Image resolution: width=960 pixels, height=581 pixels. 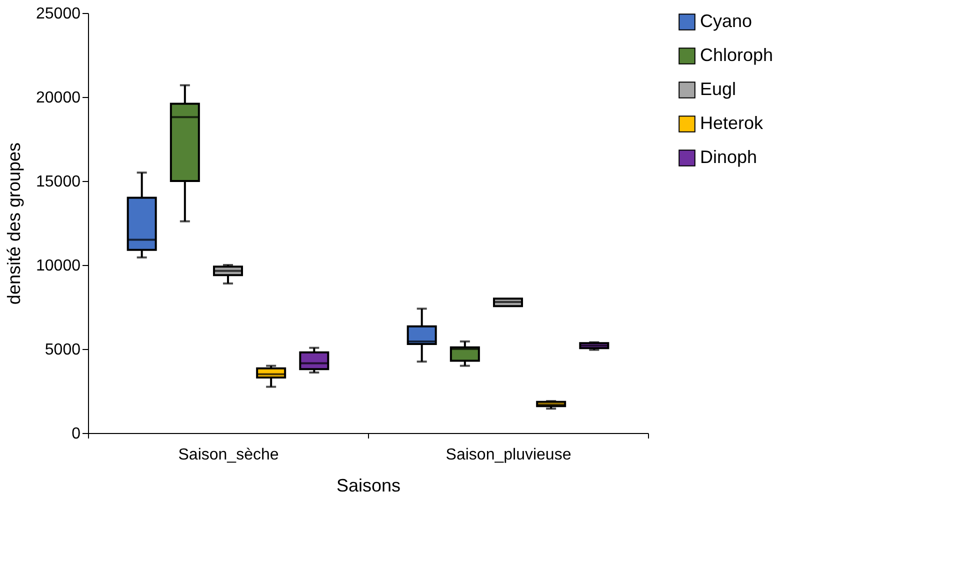 I want to click on y-tick-label: 10000, so click(x=58, y=266).